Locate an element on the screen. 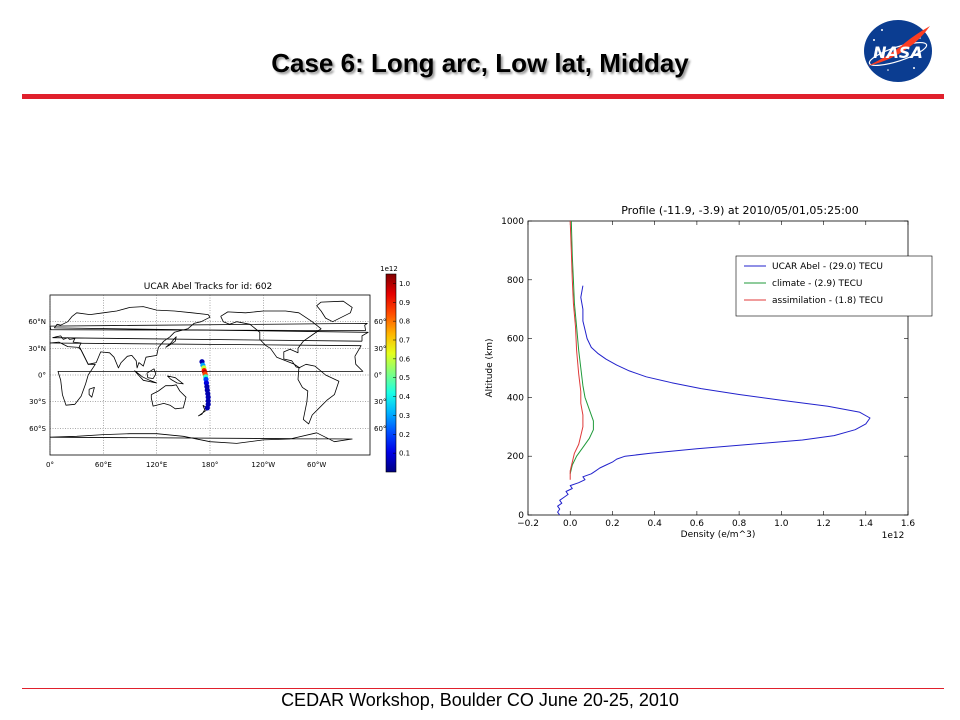 The height and width of the screenshot is (720, 960). x-tick-label: 1.2 is located at coordinates (823, 524).